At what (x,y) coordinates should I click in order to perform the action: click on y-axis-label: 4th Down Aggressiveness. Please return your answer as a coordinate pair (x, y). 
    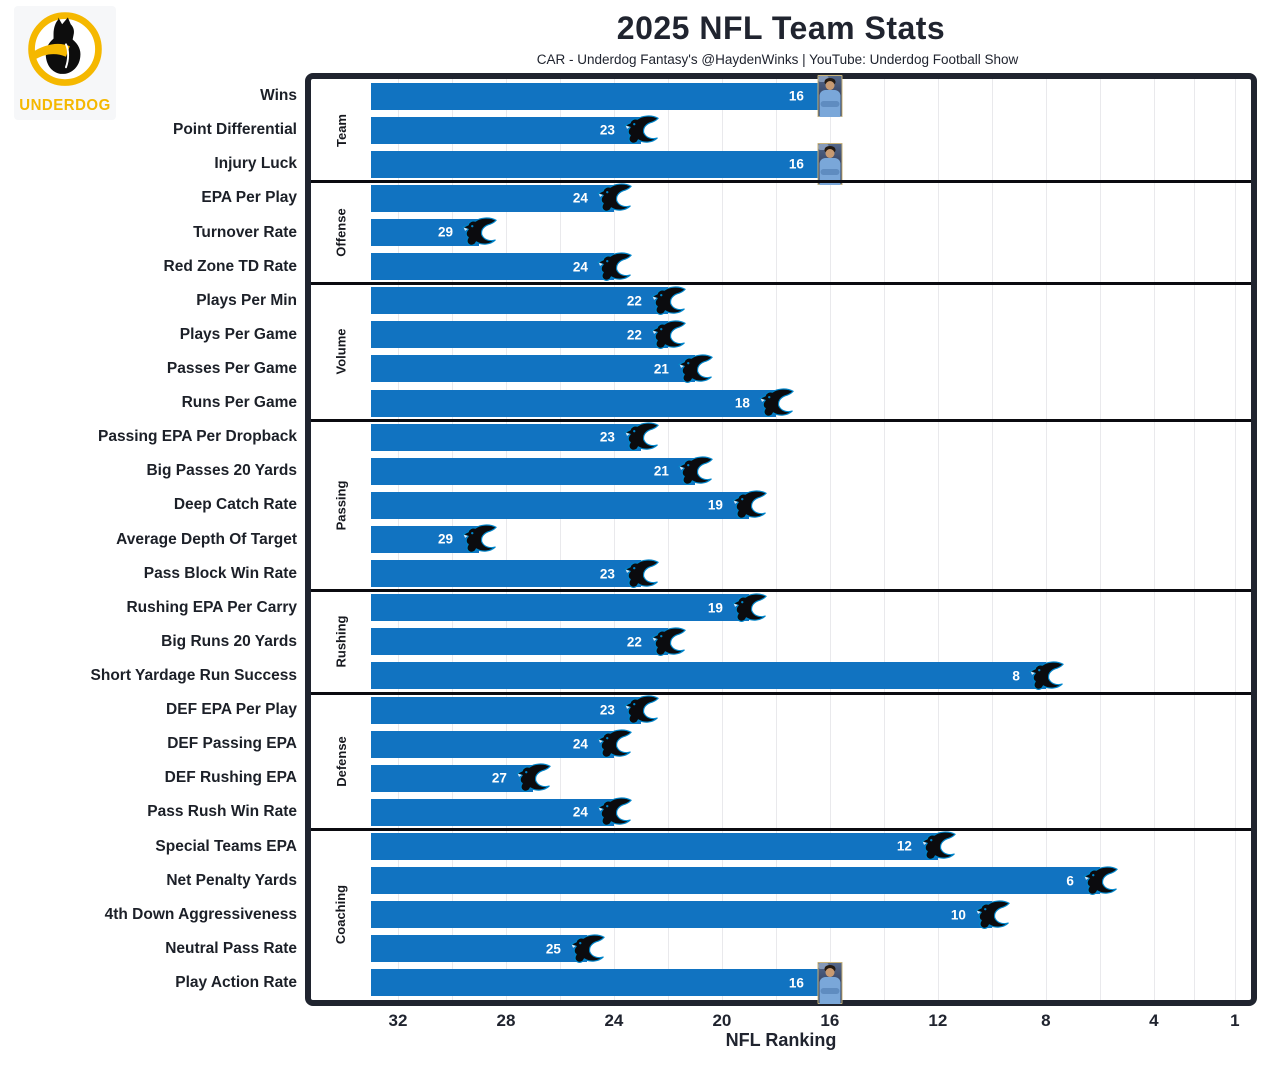
    Looking at the image, I should click on (200, 914).